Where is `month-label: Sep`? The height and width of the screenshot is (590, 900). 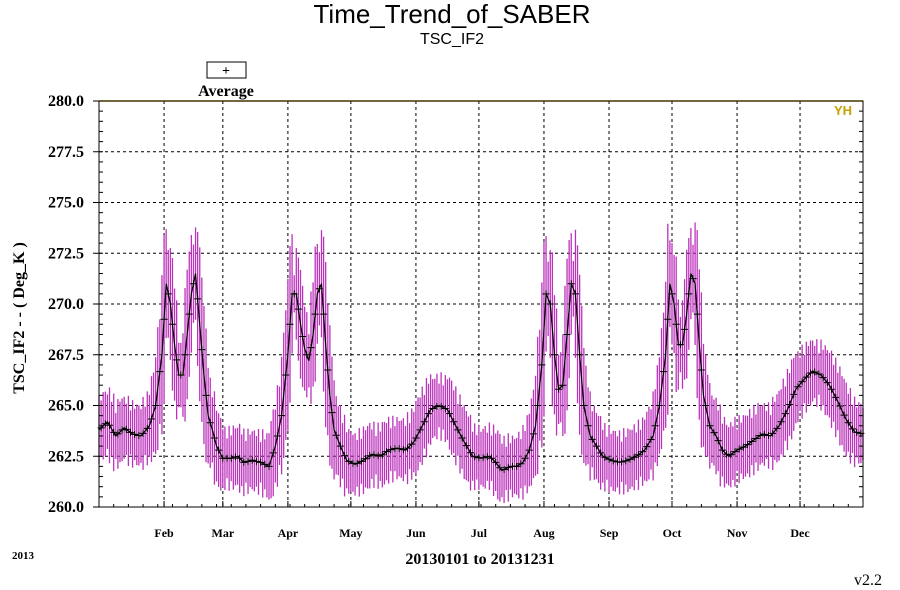 month-label: Sep is located at coordinates (609, 533).